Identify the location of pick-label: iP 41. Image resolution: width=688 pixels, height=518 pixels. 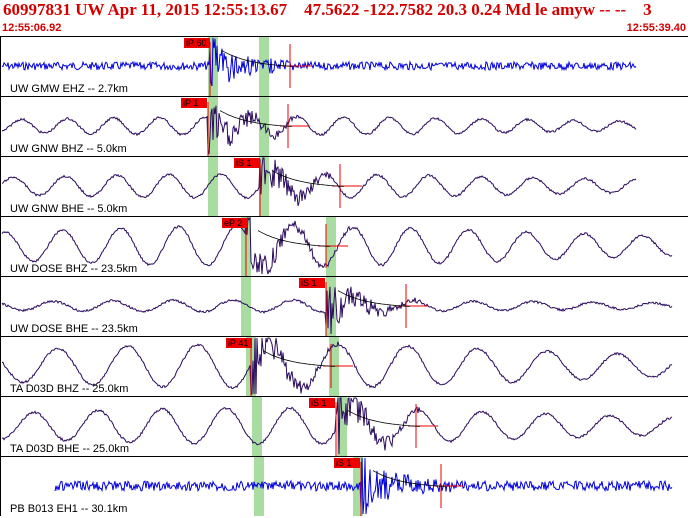
(238, 343).